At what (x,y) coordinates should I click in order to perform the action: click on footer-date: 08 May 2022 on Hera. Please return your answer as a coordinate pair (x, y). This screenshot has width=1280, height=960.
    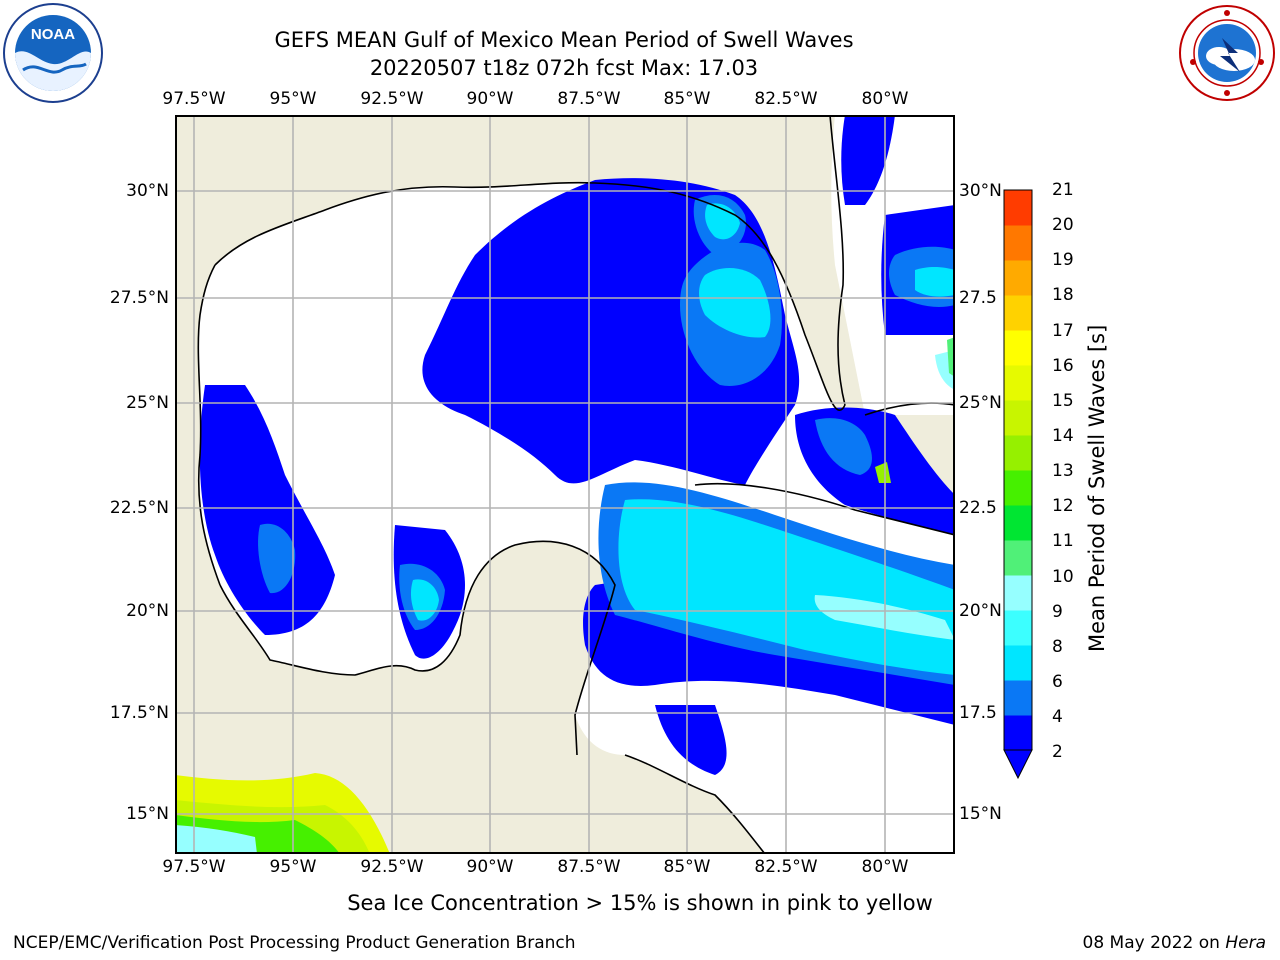
    Looking at the image, I should click on (1175, 943).